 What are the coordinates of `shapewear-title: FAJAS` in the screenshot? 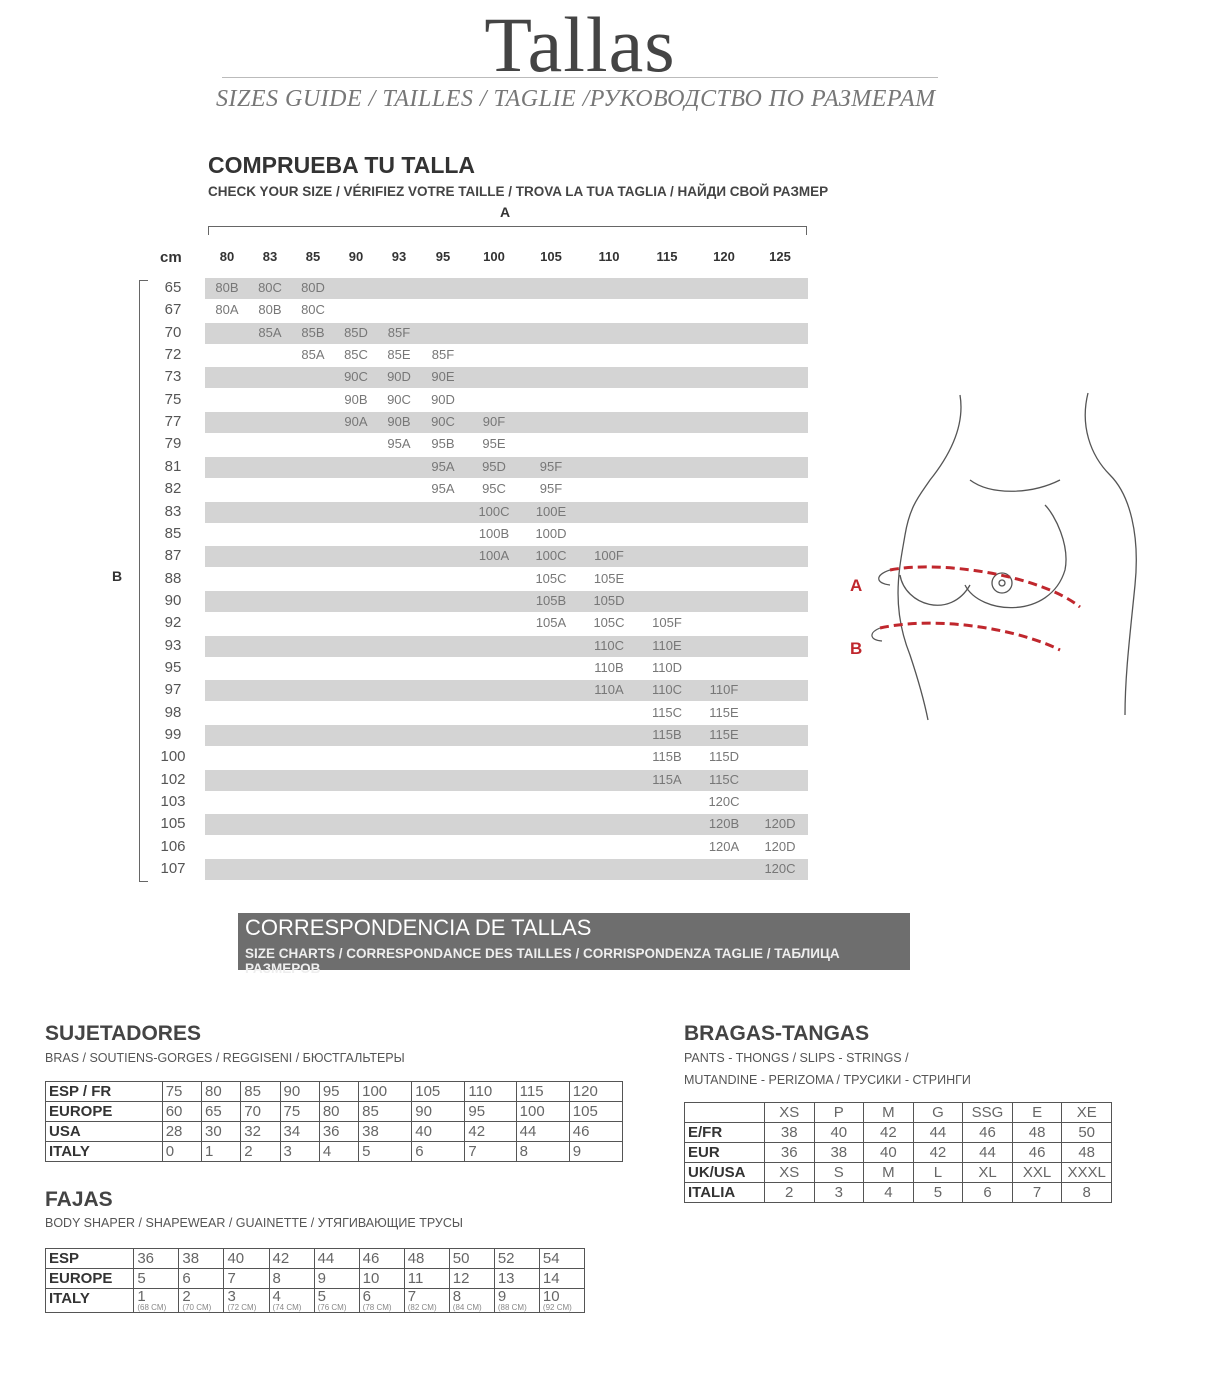 It's located at (79, 1199).